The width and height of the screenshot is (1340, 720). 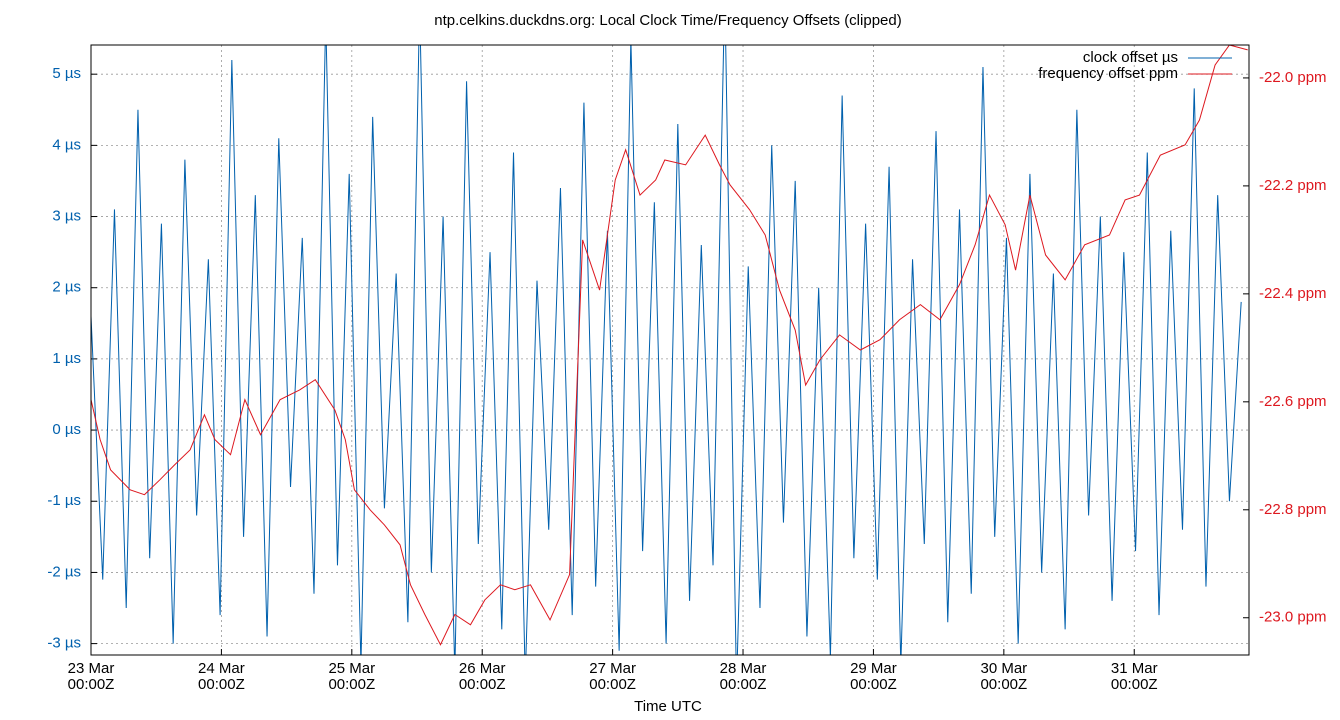 What do you see at coordinates (221, 676) in the screenshot?
I see `x-tick-label: 24 Mar 00:00Z` at bounding box center [221, 676].